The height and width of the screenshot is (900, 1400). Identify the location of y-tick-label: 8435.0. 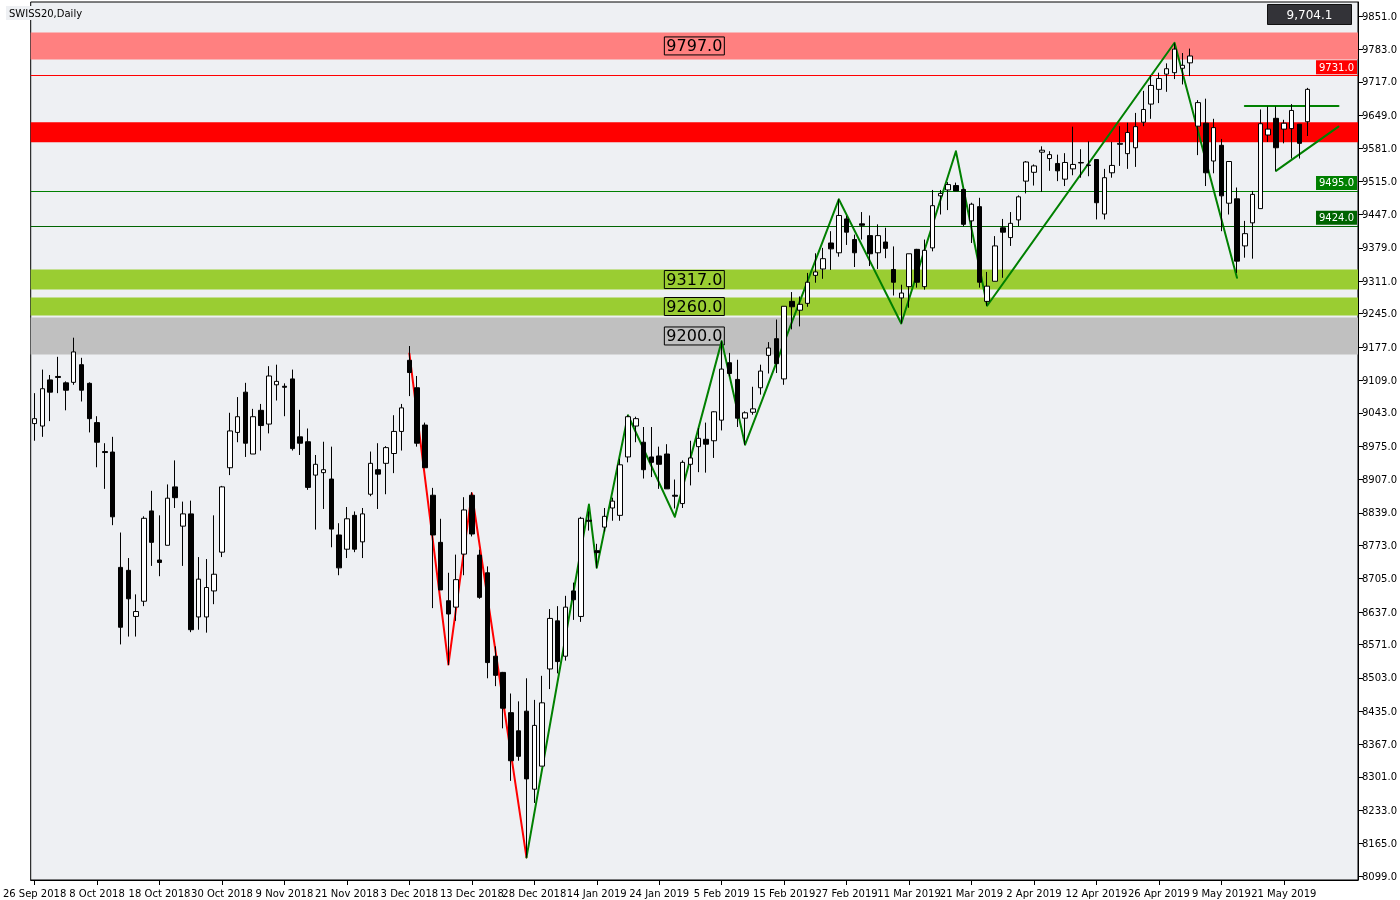
(1379, 711).